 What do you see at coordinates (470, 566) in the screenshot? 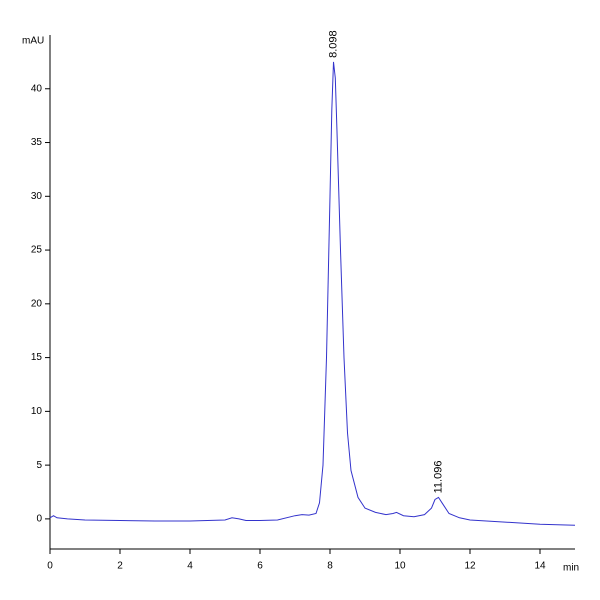
I see `x-tick-label: 12` at bounding box center [470, 566].